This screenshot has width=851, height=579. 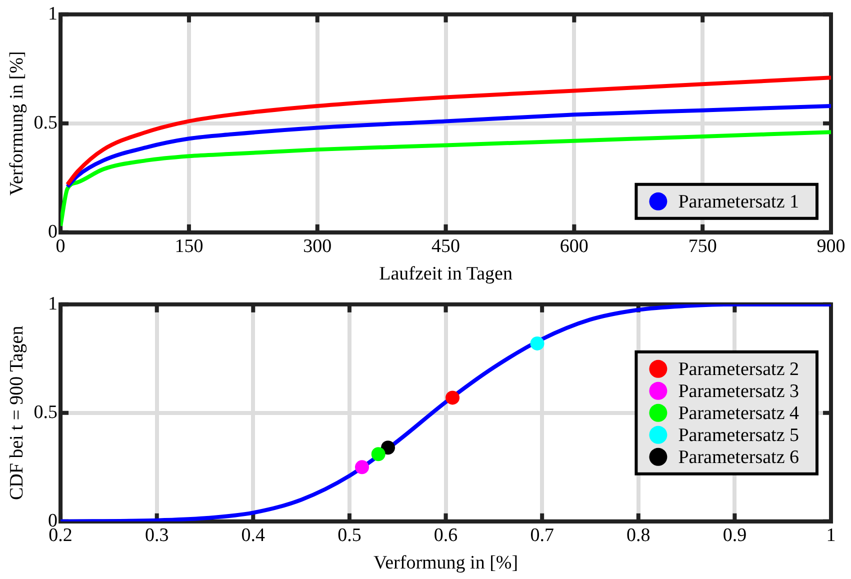 I want to click on x-axis-title: Verformung in [%], so click(x=445, y=563).